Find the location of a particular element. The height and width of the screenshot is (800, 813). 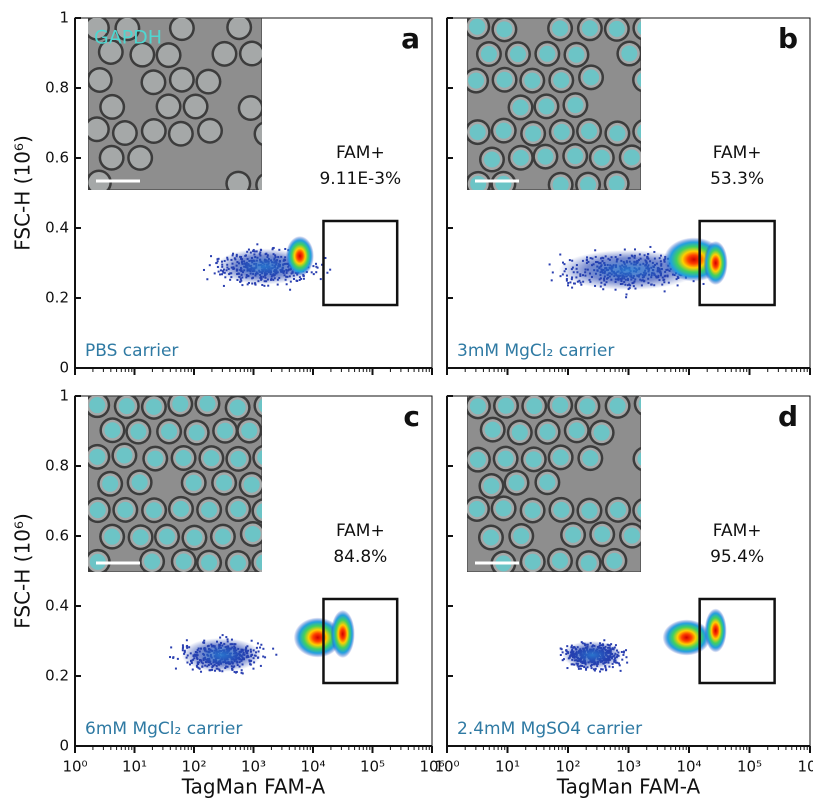

y-tick-label: 0.8 is located at coordinates (57, 466).